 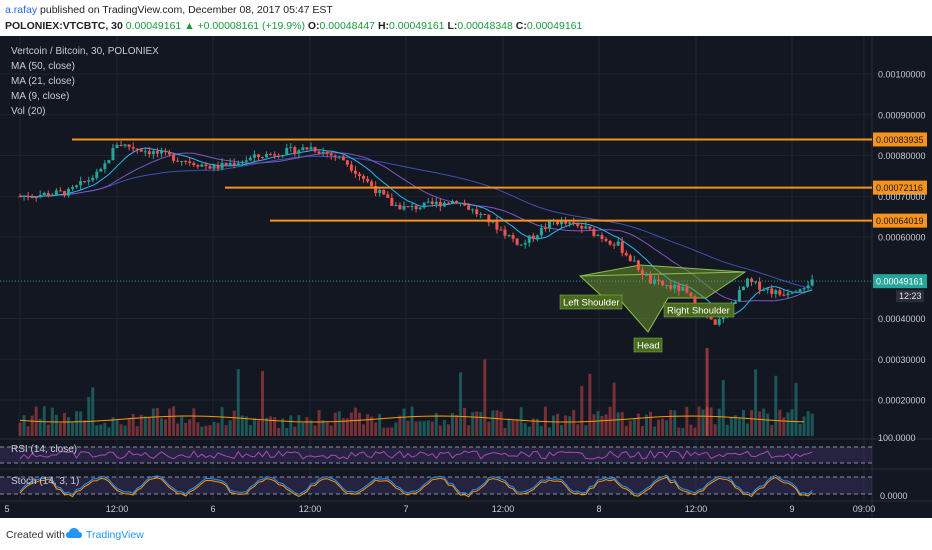 What do you see at coordinates (900, 187) in the screenshot?
I see `level-tag` at bounding box center [900, 187].